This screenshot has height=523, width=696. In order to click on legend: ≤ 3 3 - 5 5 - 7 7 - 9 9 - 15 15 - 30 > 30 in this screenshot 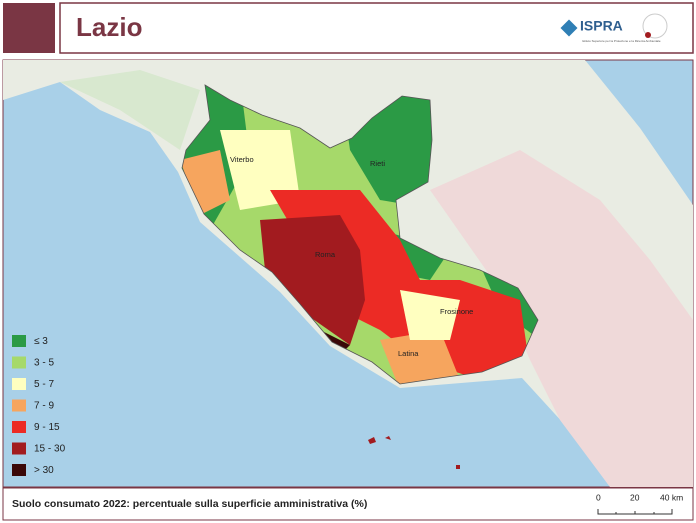, I will do `click(39, 405)`.